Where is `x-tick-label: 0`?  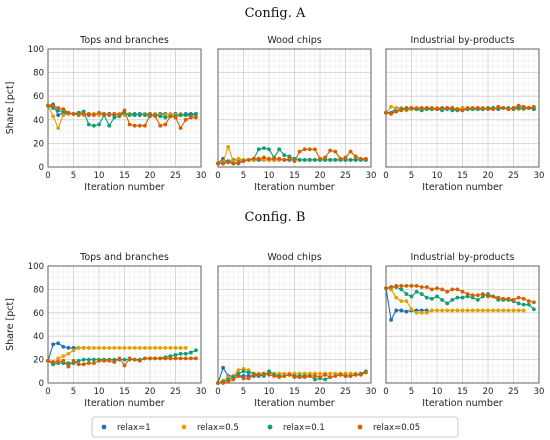 x-tick-label: 0 is located at coordinates (217, 392).